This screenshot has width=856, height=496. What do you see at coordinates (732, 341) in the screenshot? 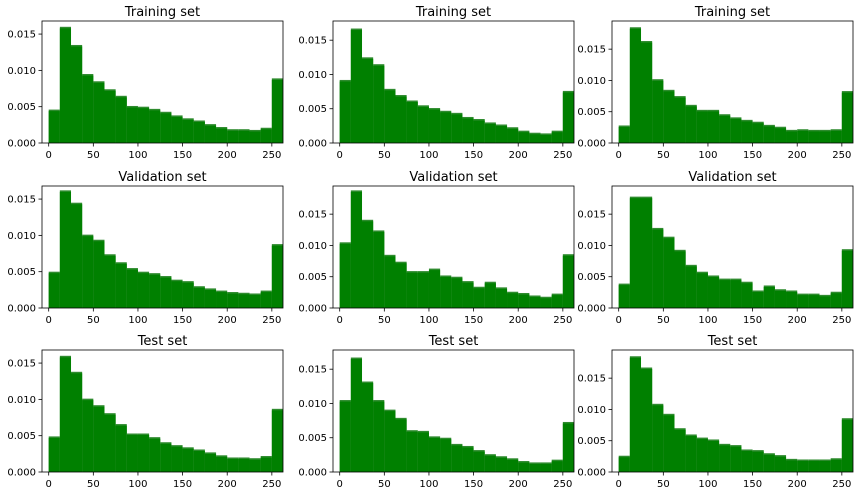
I see `panel-title: Test set` at bounding box center [732, 341].